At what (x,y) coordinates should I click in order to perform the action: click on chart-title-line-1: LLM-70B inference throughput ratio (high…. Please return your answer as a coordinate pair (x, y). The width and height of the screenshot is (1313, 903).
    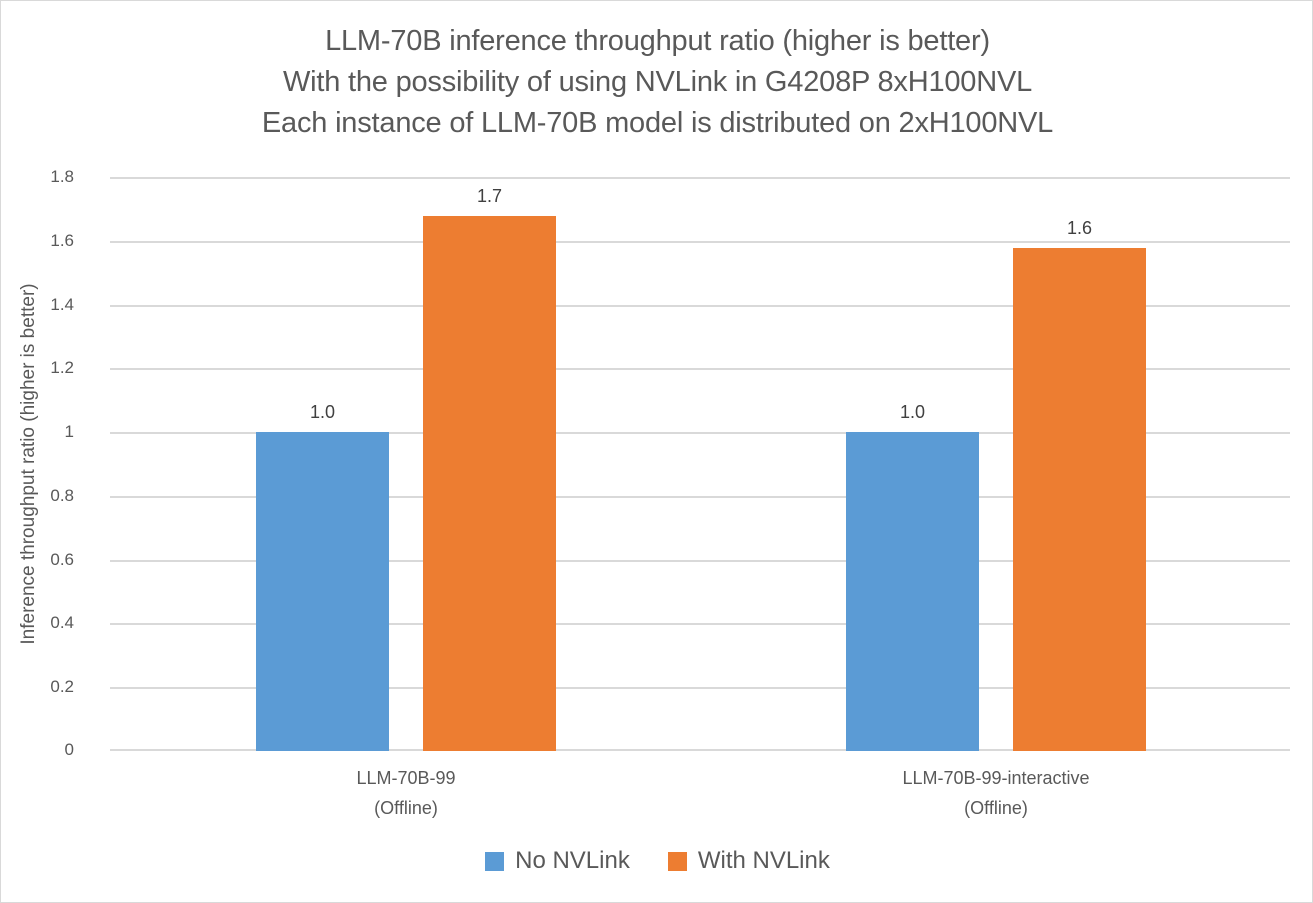
    Looking at the image, I should click on (657, 41).